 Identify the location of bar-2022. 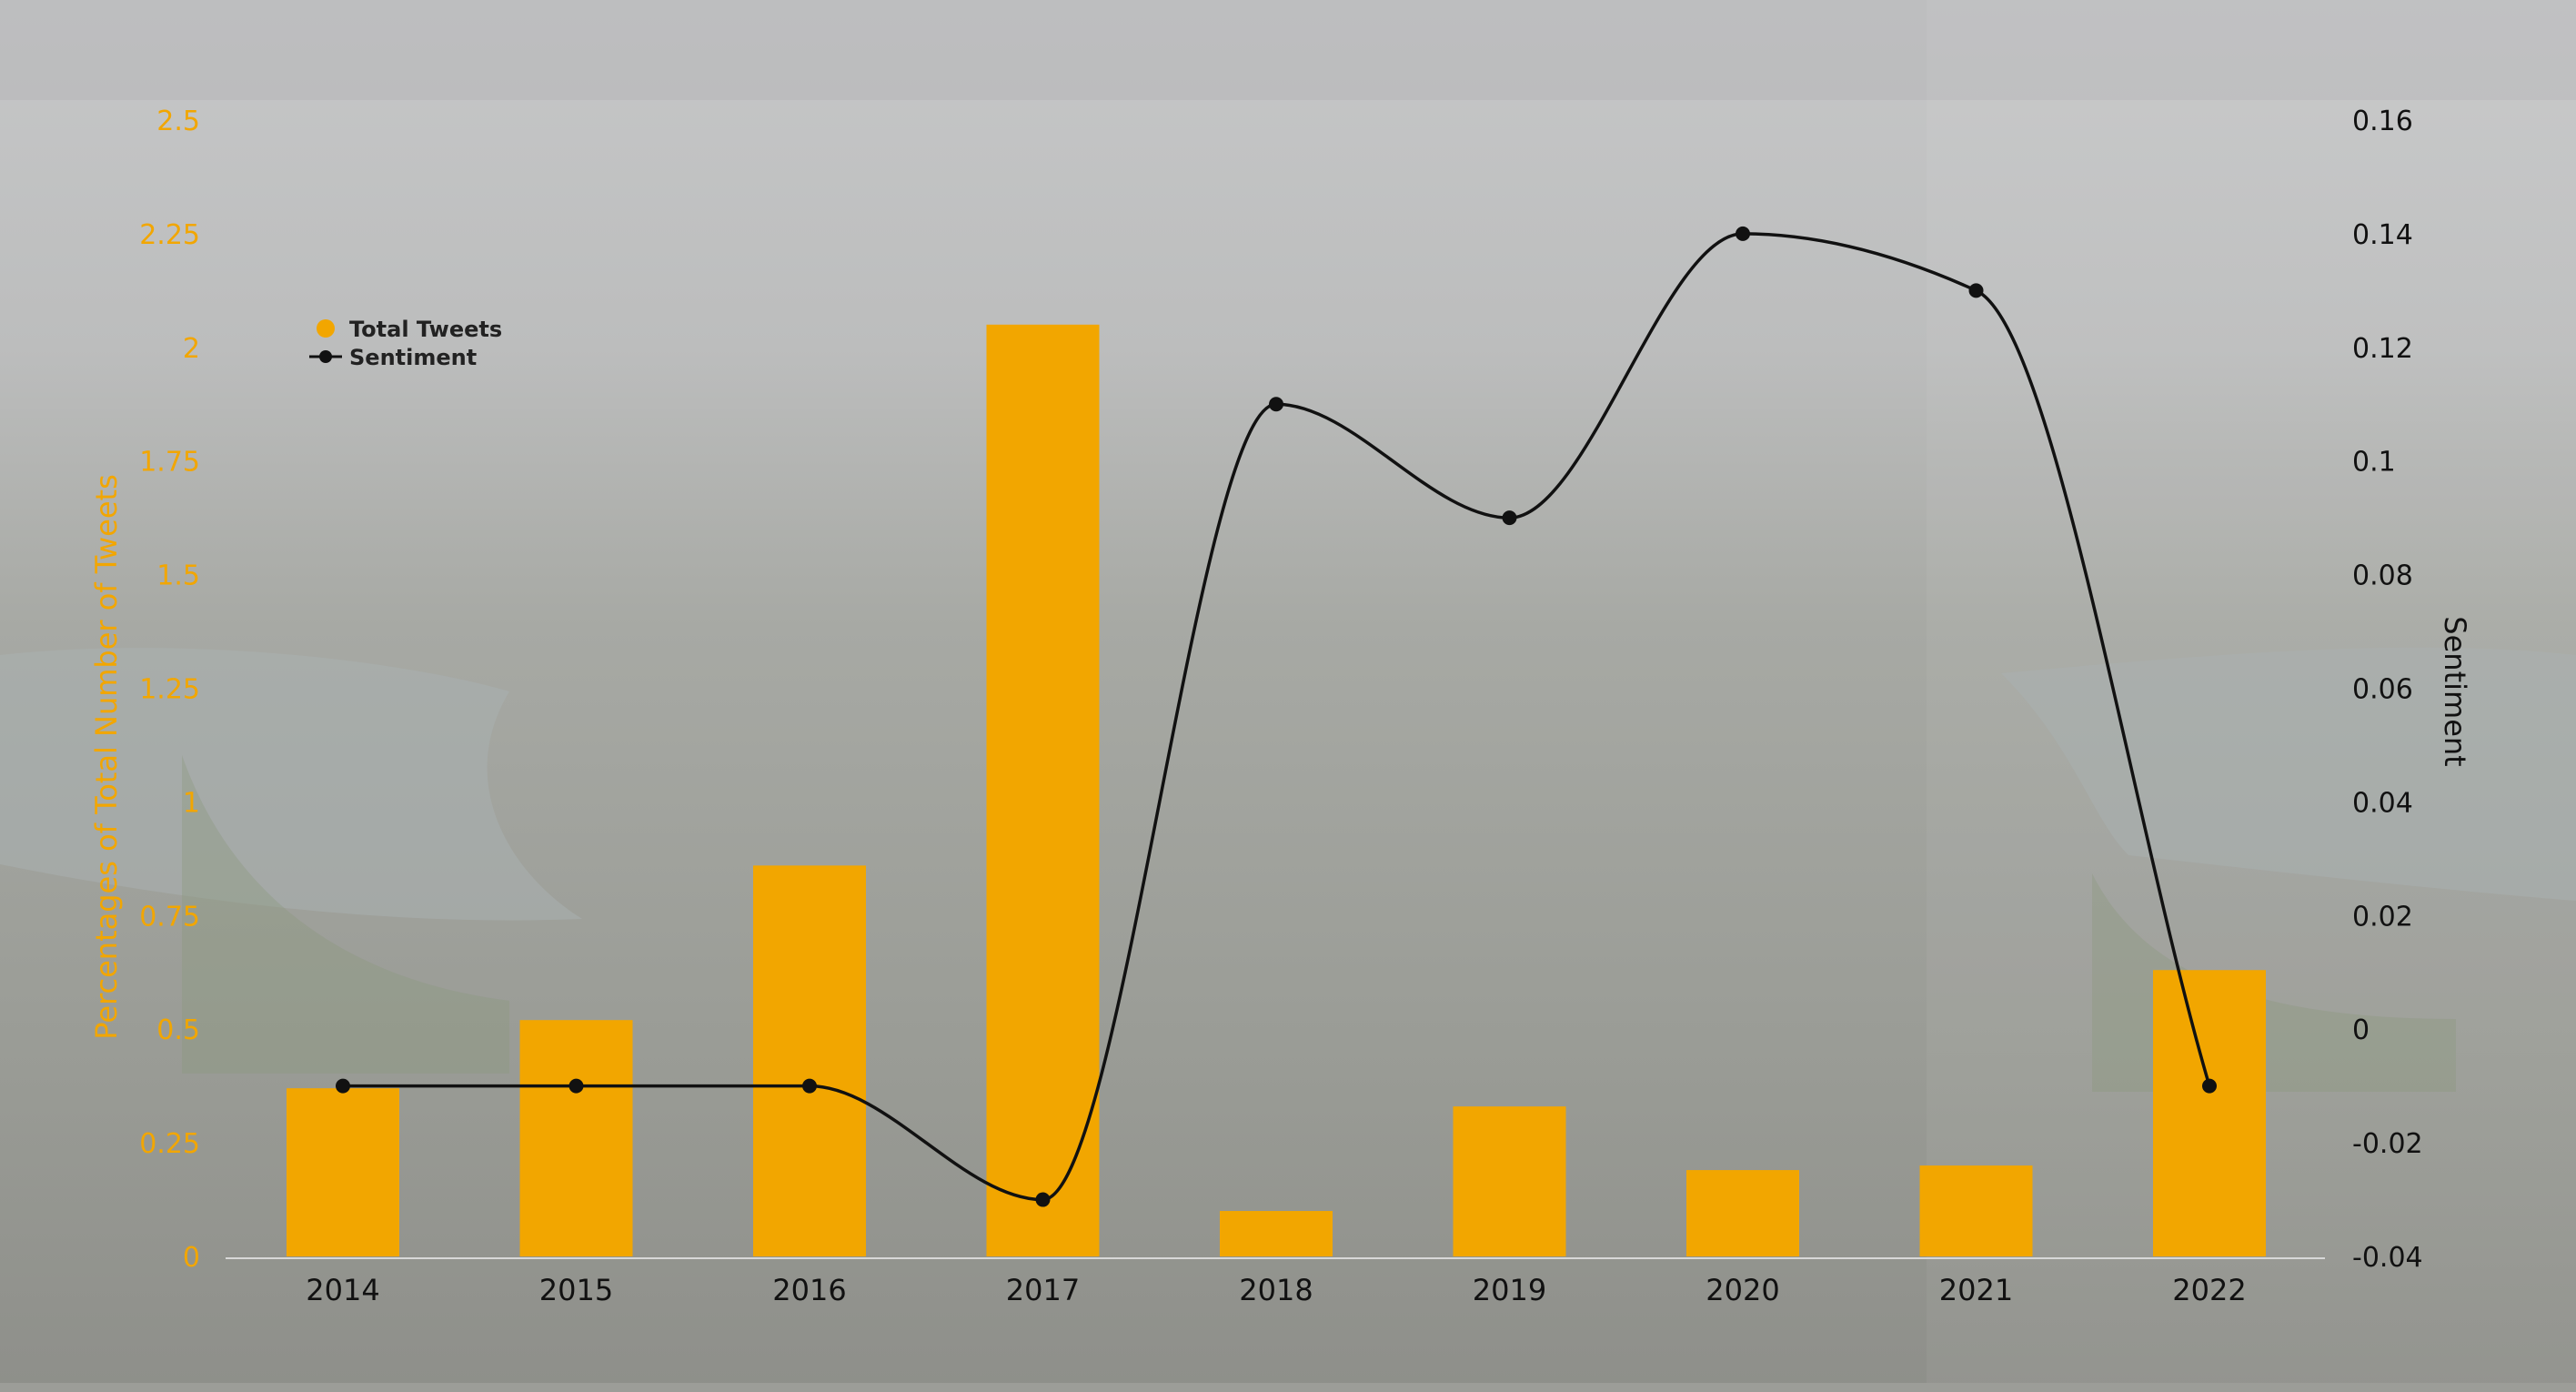
(2209, 1113).